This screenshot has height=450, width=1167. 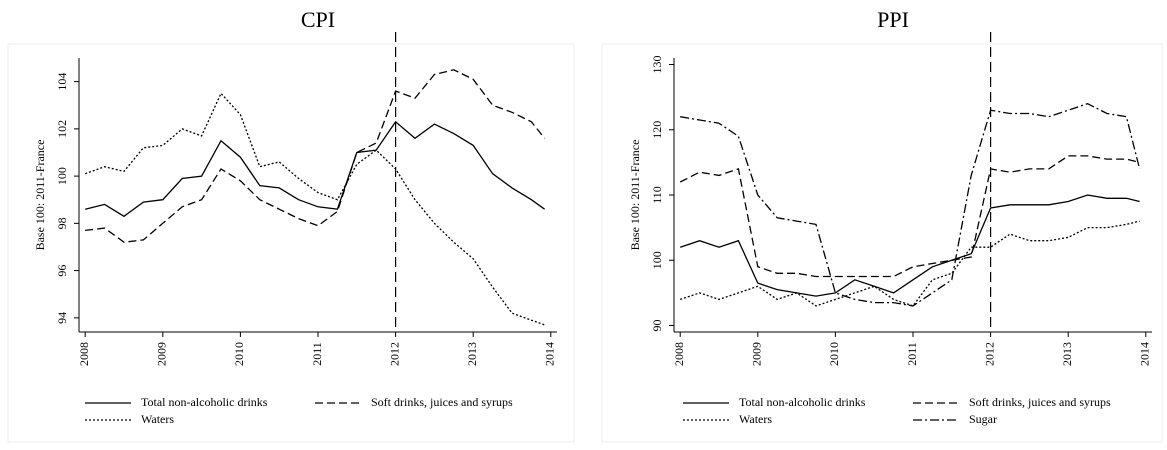 I want to click on y-tick-label: 120, so click(x=657, y=130).